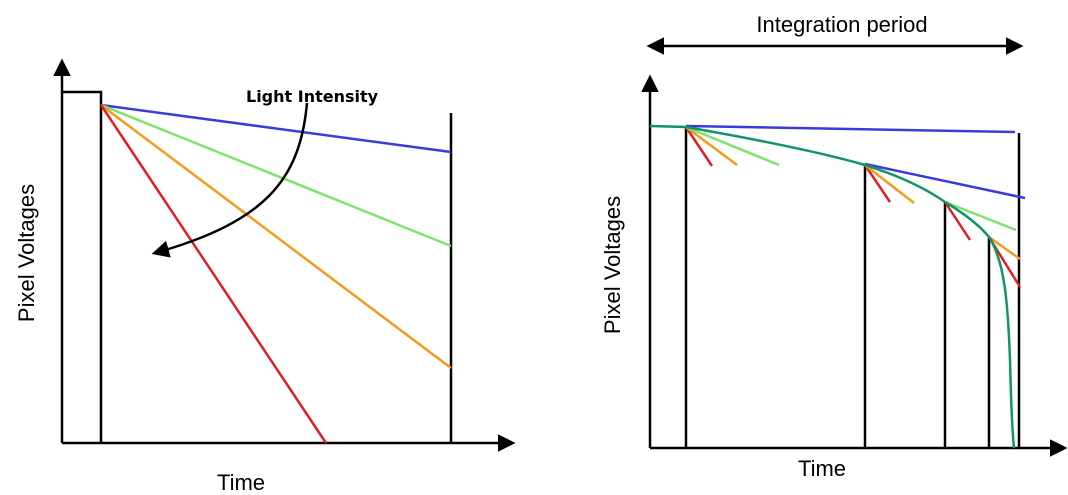 Image resolution: width=1068 pixels, height=495 pixels. I want to click on left-line-blue, so click(276, 128).